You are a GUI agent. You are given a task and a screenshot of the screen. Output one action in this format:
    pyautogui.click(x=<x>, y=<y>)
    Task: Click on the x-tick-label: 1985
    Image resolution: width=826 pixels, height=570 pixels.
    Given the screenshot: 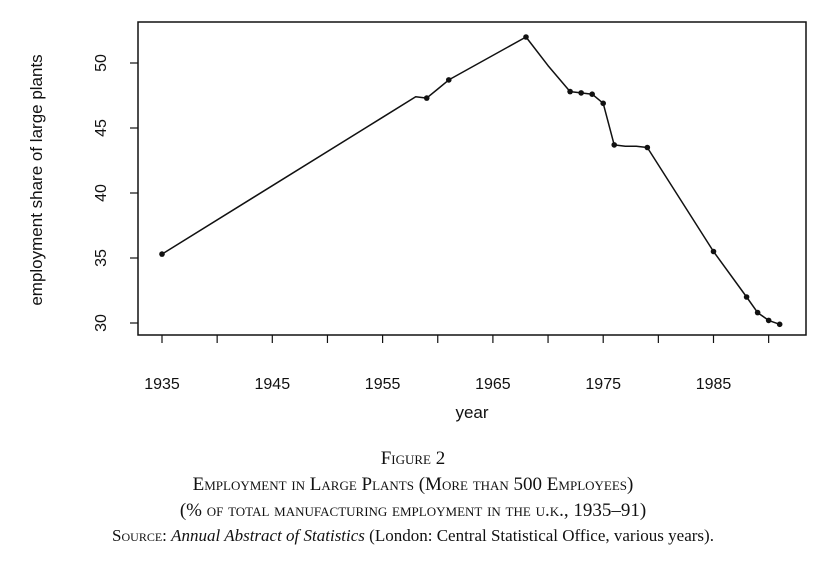 What is the action you would take?
    pyautogui.click(x=714, y=384)
    